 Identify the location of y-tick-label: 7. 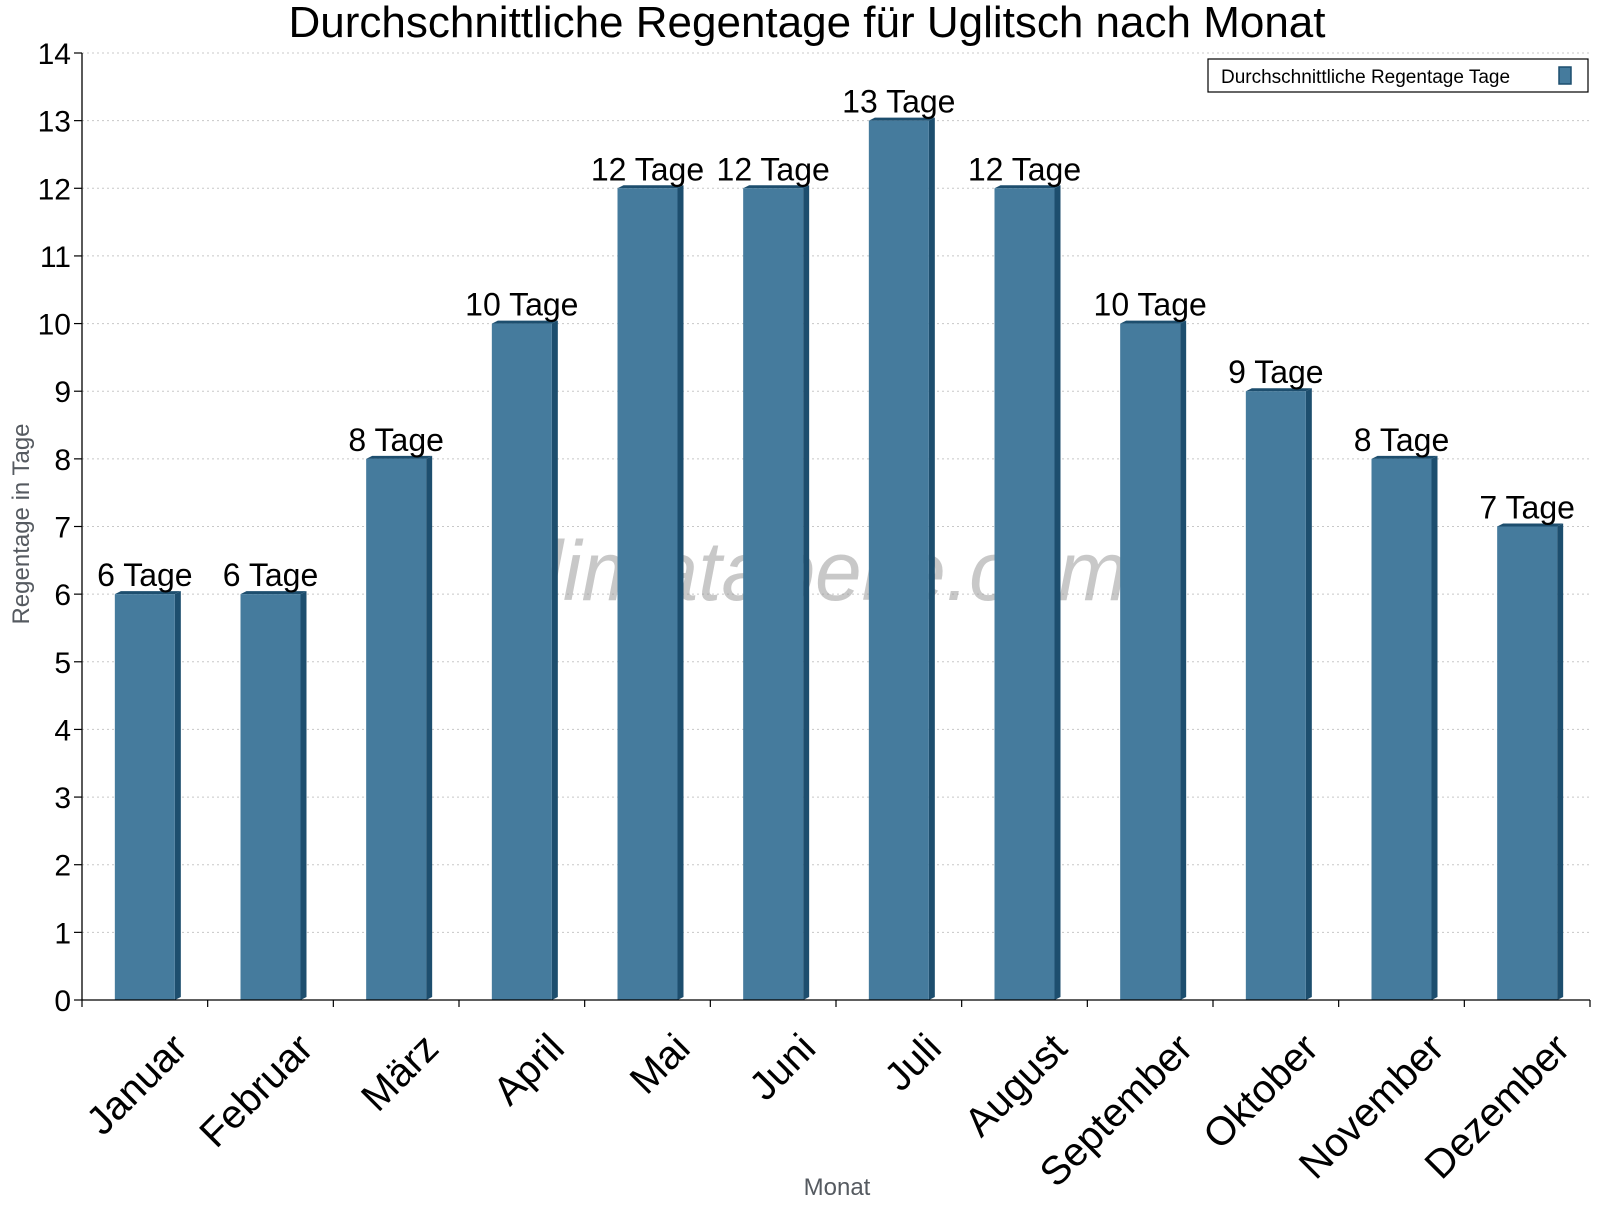
(62, 528).